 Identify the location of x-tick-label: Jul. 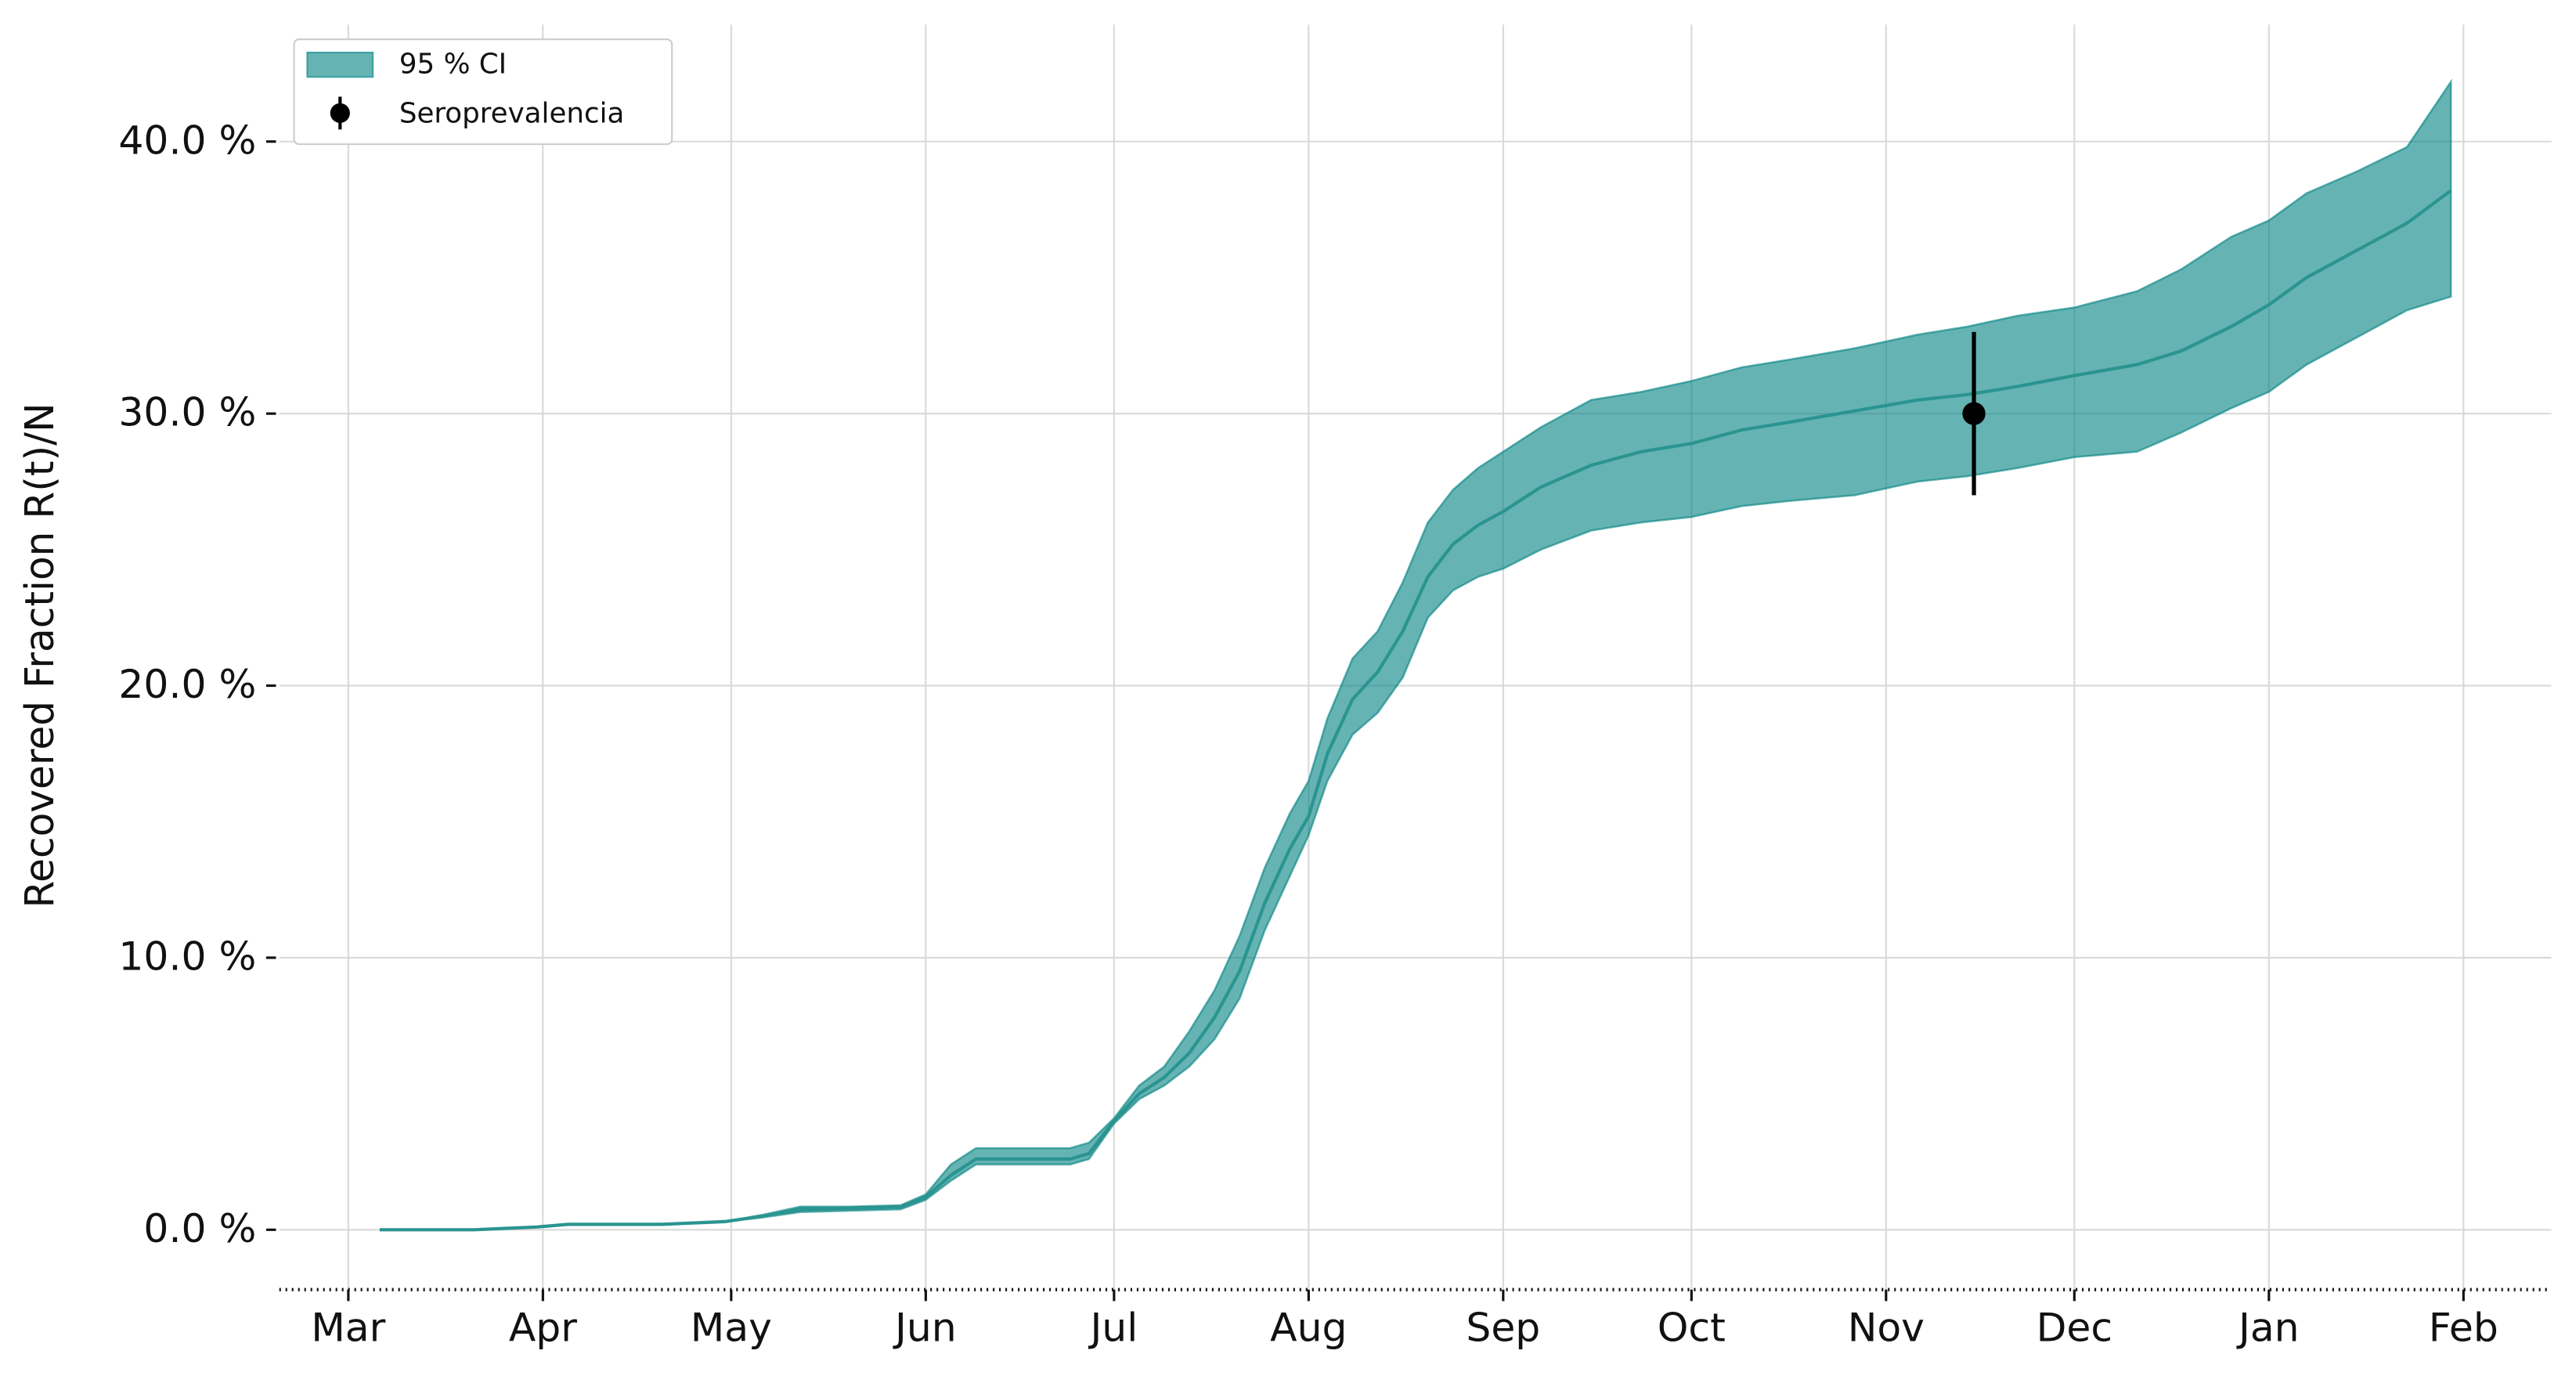
(1113, 1328).